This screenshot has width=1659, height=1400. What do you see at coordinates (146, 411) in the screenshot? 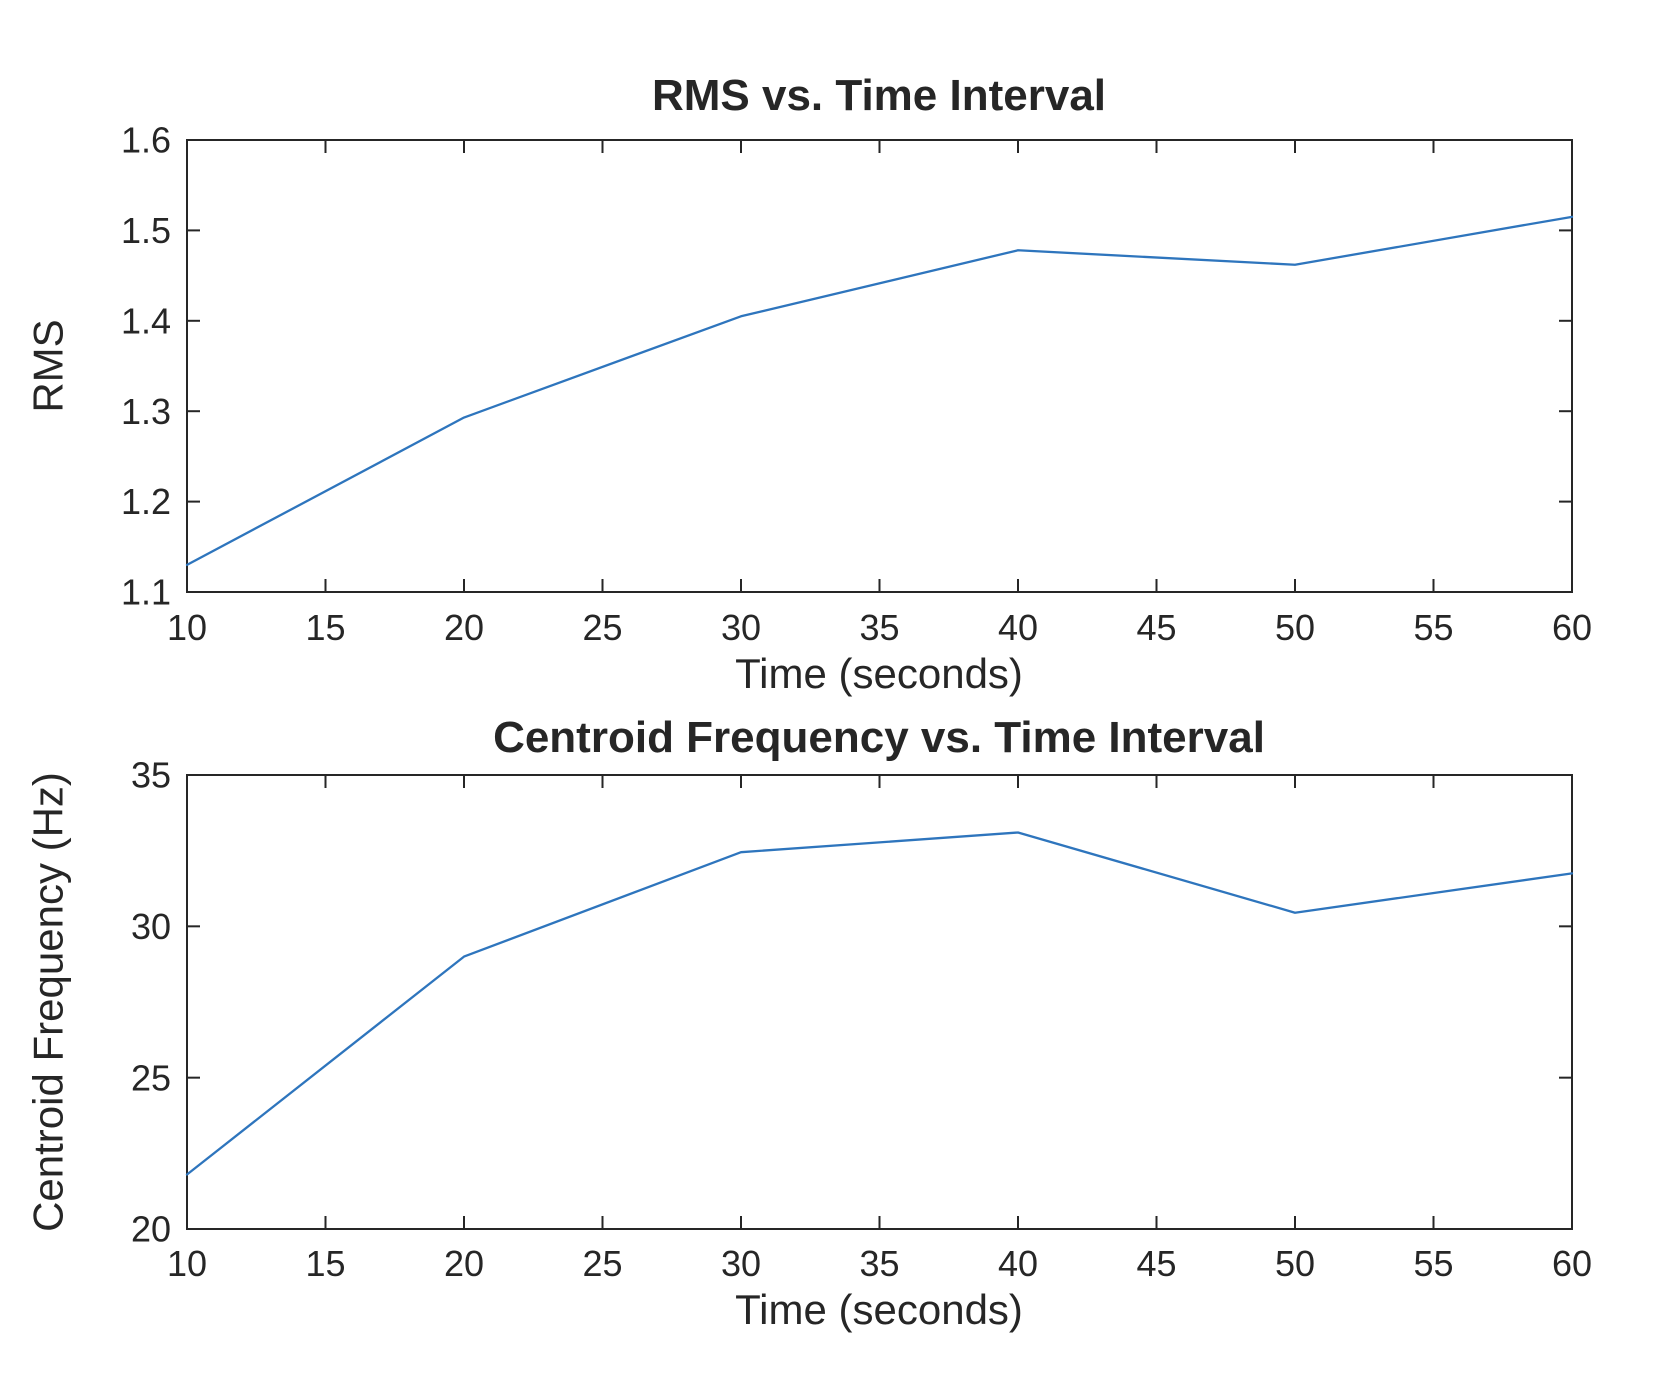
I see `y-tick-label: 1.3` at bounding box center [146, 411].